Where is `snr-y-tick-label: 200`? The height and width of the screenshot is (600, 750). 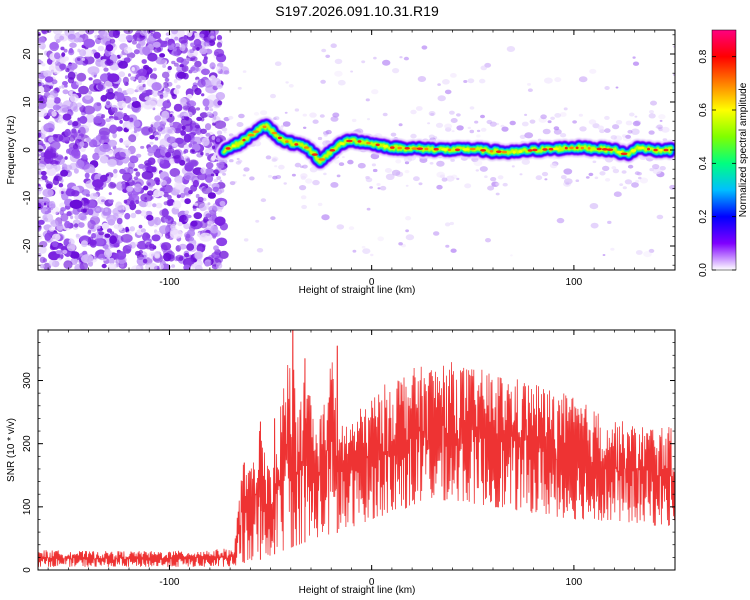
snr-y-tick-label: 200 is located at coordinates (27, 443).